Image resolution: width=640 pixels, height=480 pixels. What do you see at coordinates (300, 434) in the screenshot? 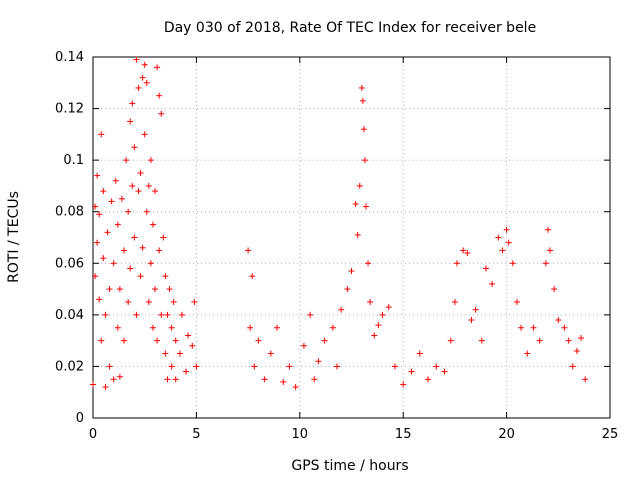
I see `x-tick-label: 10` at bounding box center [300, 434].